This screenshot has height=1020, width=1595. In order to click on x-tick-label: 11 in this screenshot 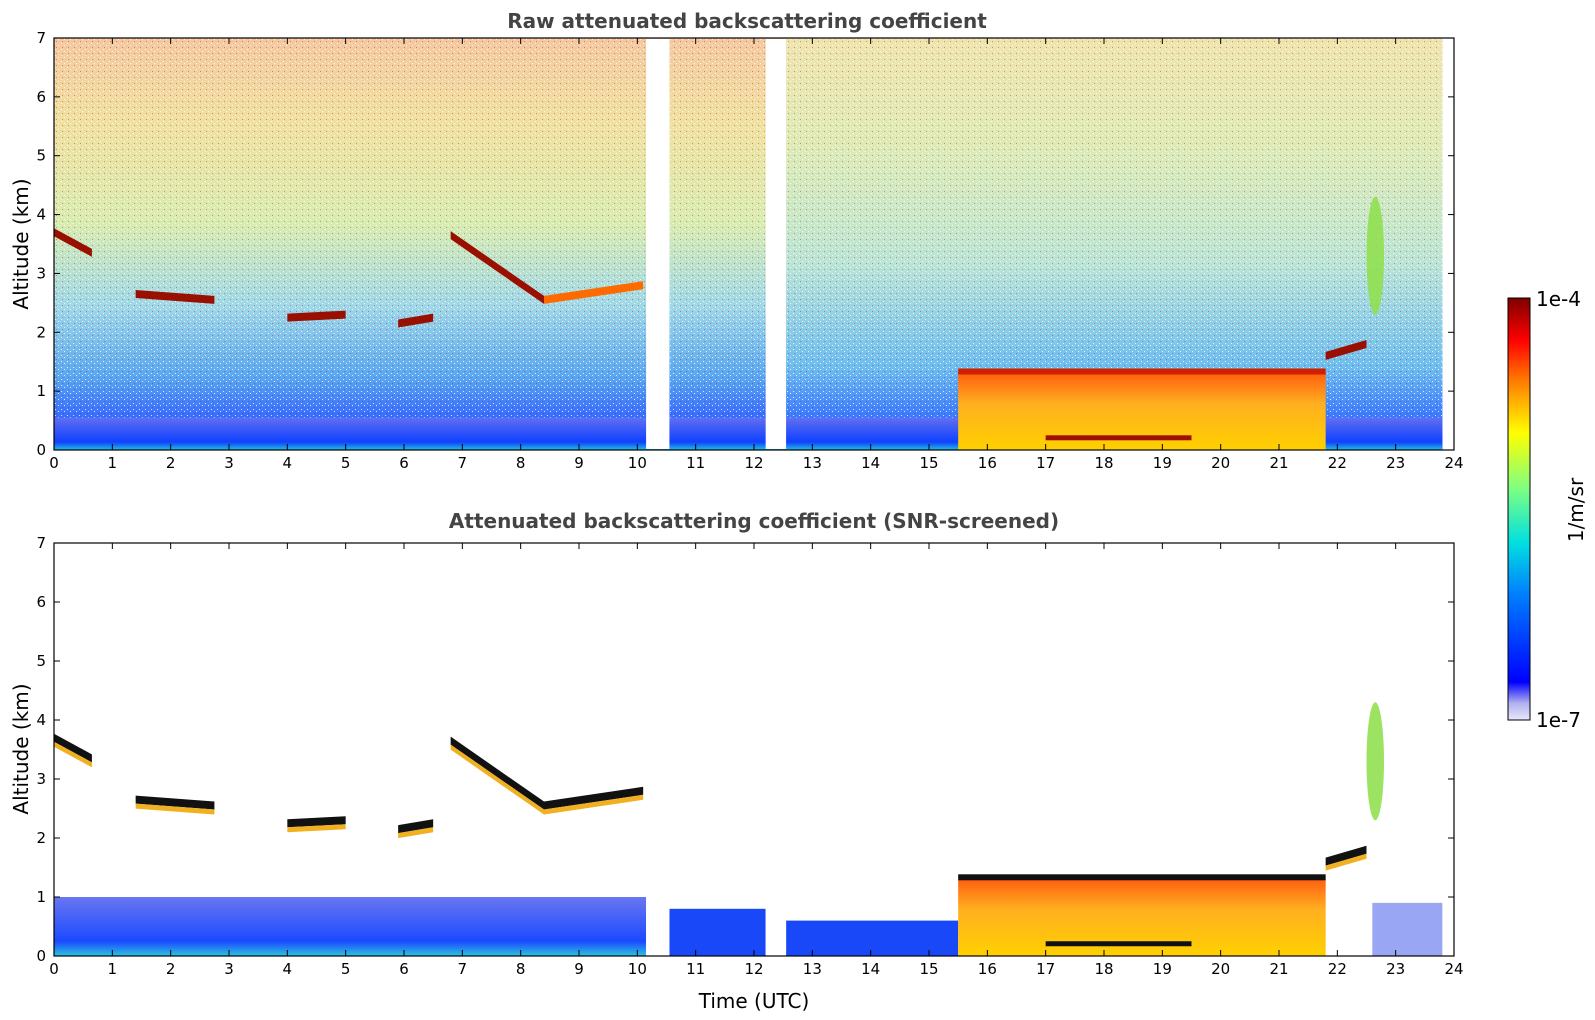, I will do `click(695, 969)`.